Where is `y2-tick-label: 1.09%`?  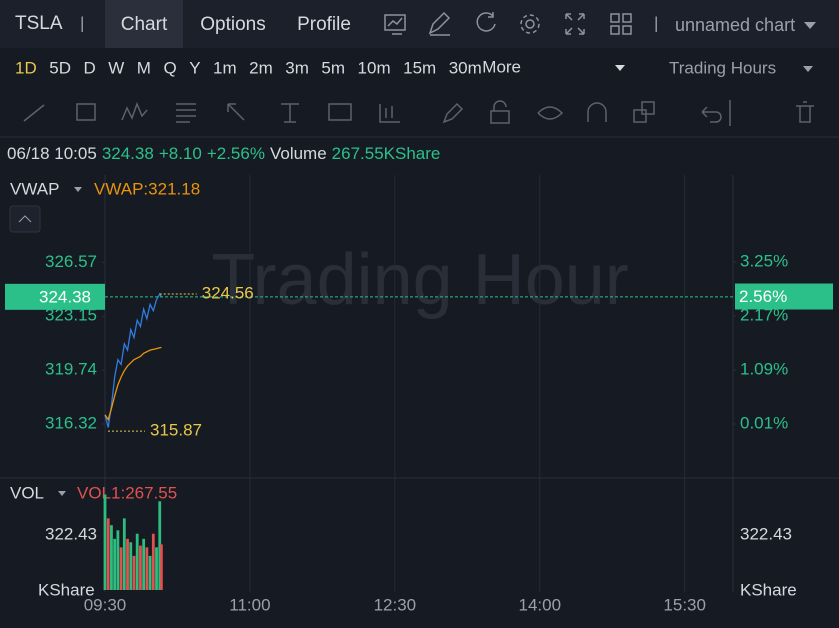 y2-tick-label: 1.09% is located at coordinates (764, 368).